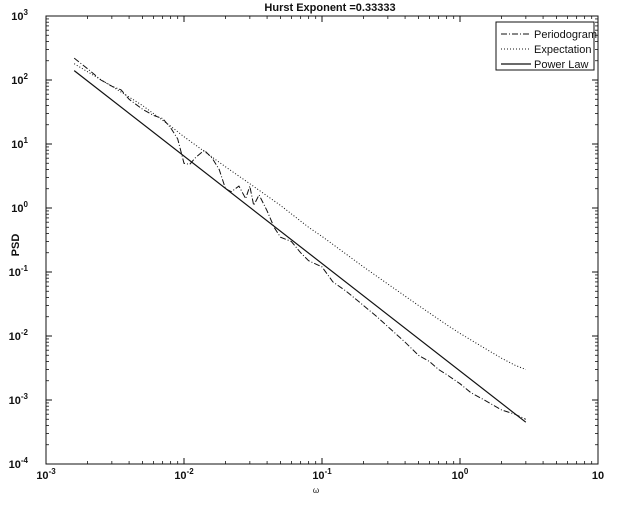 This screenshot has height=527, width=630. Describe the element at coordinates (19, 399) in the screenshot. I see `y-tick-label: 10⁻³` at that location.